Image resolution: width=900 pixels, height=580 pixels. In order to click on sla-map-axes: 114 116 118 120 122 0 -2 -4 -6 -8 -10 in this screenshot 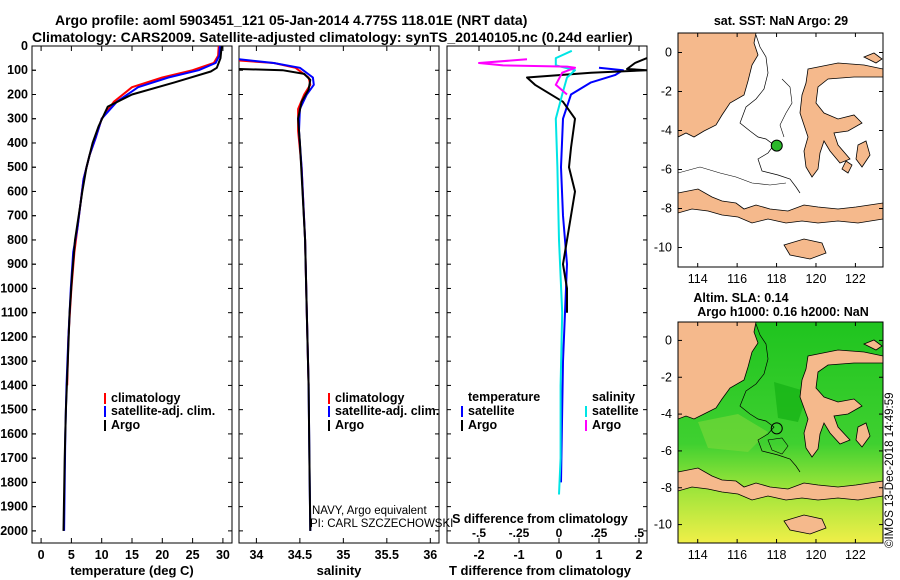, I will do `click(768, 442)`.